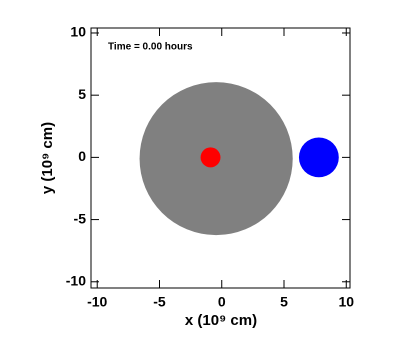  What do you see at coordinates (82, 94) in the screenshot?
I see `y-tick-label: 5` at bounding box center [82, 94].